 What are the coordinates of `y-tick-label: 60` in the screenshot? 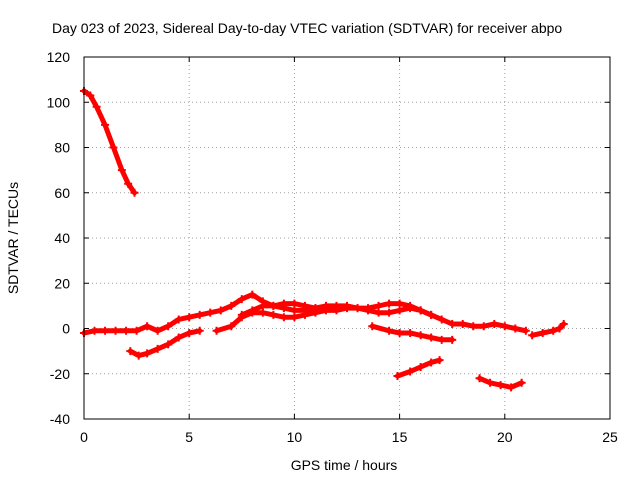 It's located at (62, 193).